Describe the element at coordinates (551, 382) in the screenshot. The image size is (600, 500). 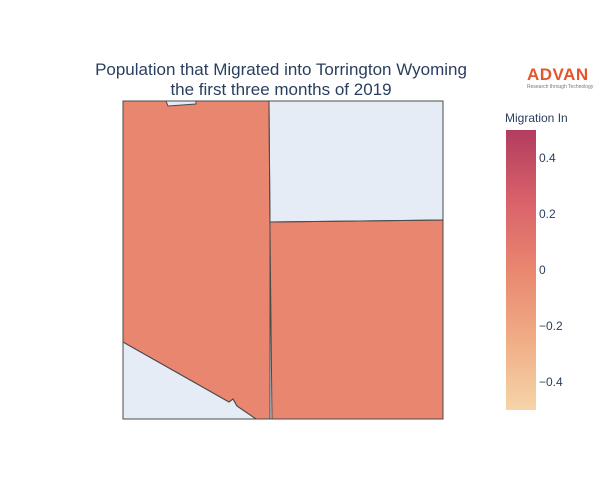
I see `colorbar-tick-neg-0-4: −0.4` at that location.